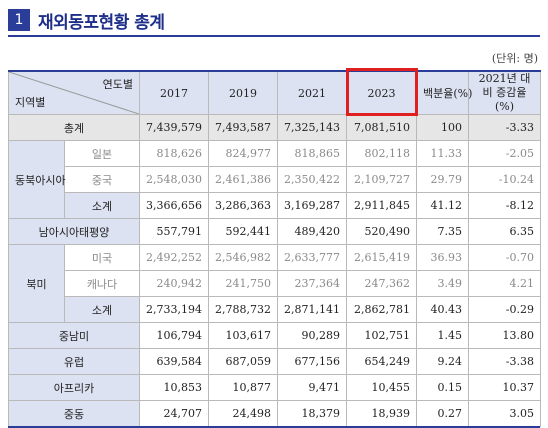  I want to click on title-underline, so click(274, 36).